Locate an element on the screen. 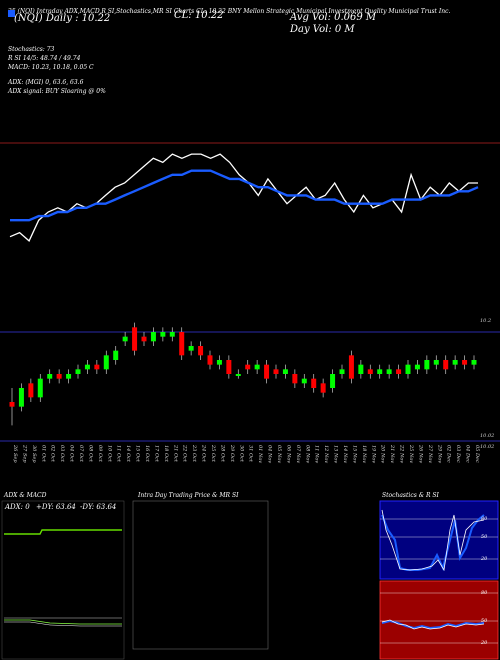  date-tick-label: 04 Oct is located at coordinates (72, 454).